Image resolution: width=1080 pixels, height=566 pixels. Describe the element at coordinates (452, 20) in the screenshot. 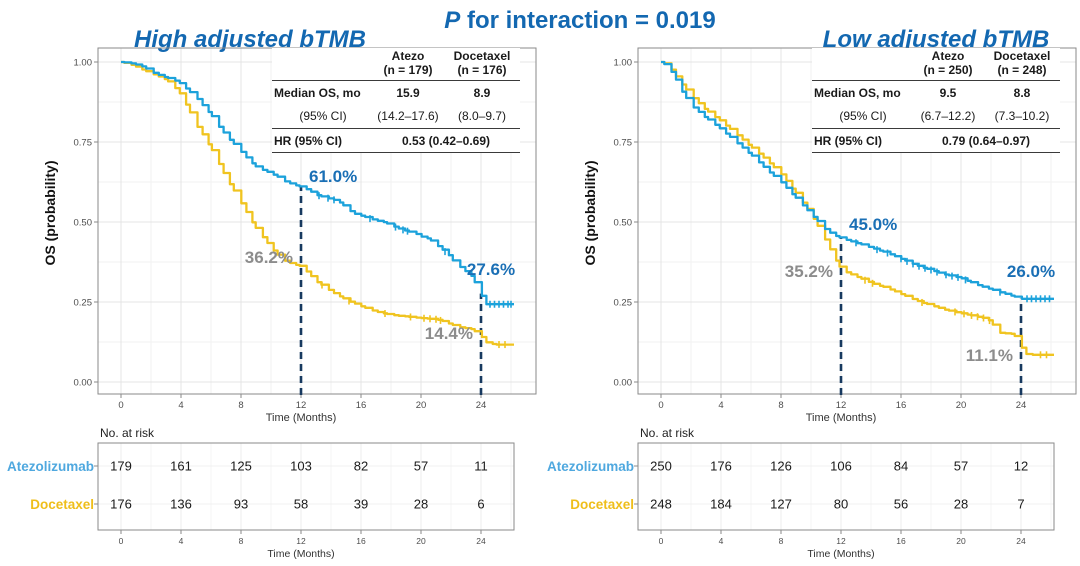

I see `p-symbol: P` at that location.